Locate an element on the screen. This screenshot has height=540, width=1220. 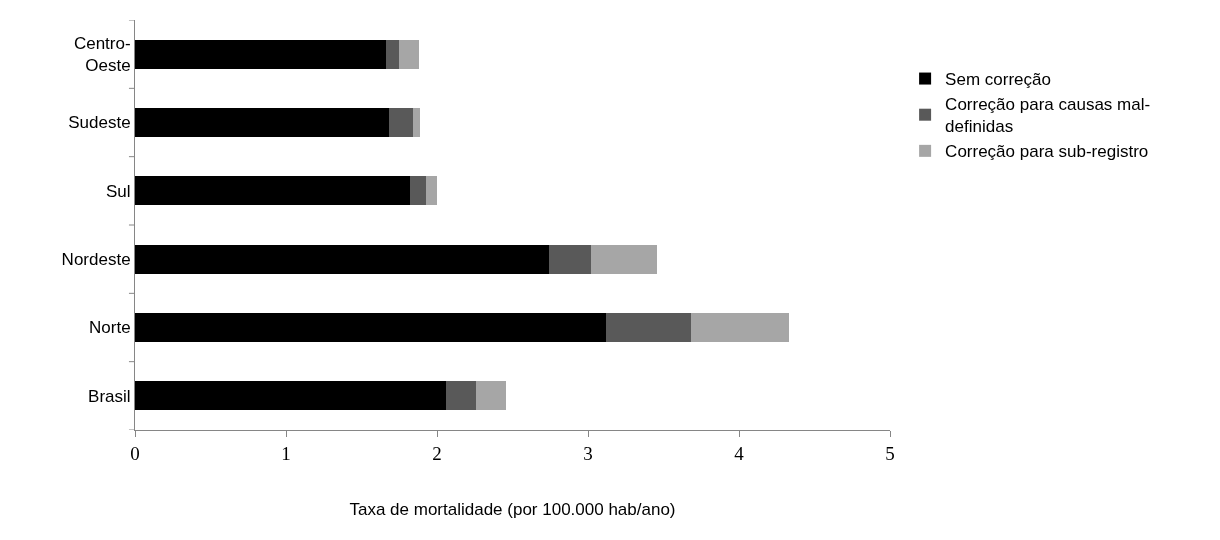
legend-label: Sem correção is located at coordinates (998, 80).